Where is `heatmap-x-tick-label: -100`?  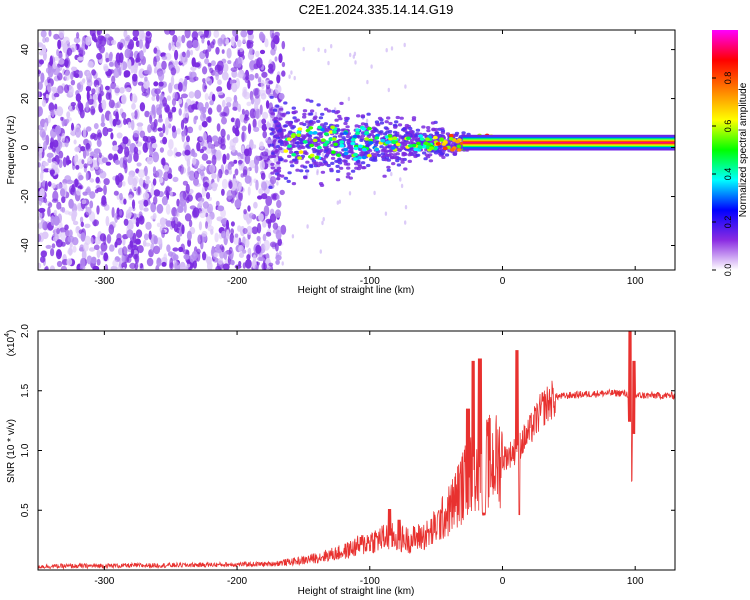 heatmap-x-tick-label: -100 is located at coordinates (370, 281).